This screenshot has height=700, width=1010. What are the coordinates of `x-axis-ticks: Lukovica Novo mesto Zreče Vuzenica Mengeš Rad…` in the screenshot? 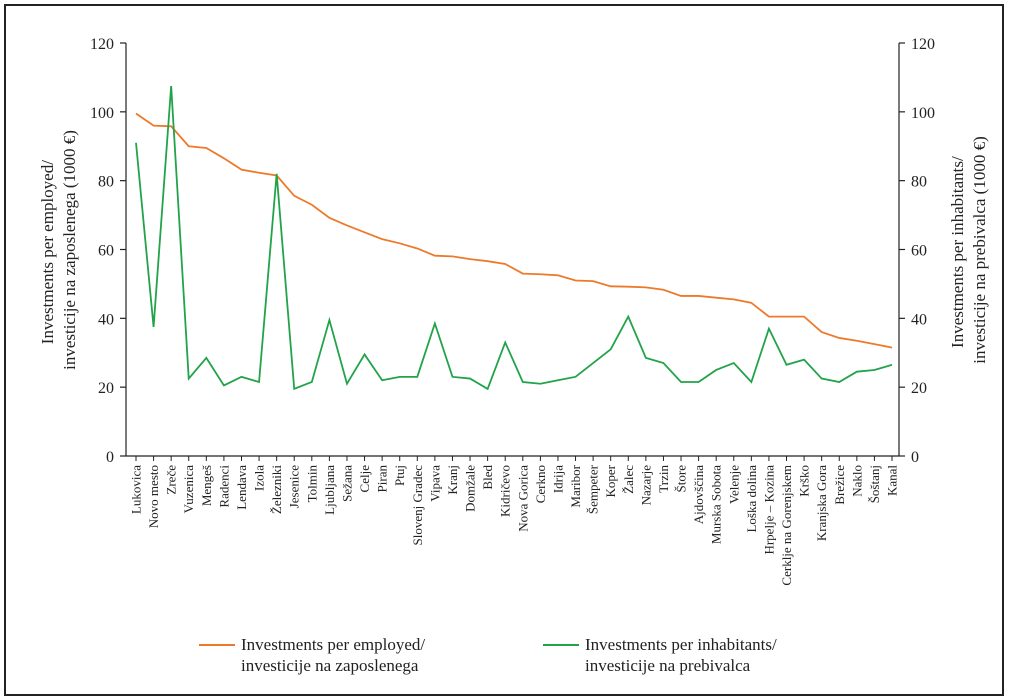 It's located at (514, 521).